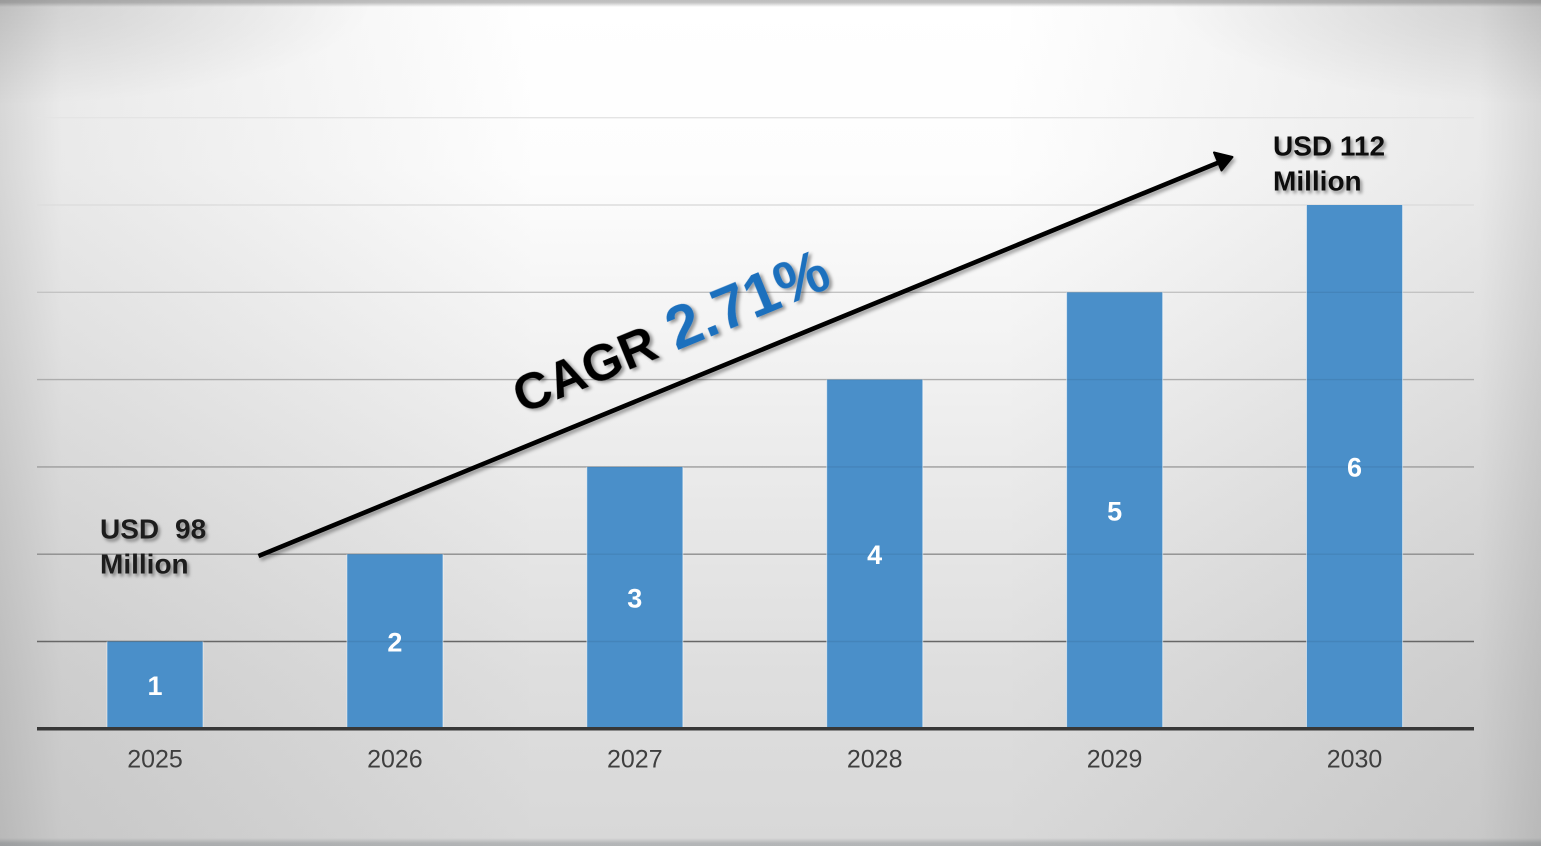 The width and height of the screenshot is (1541, 846). Describe the element at coordinates (635, 760) in the screenshot. I see `svg-text: 2027` at that location.